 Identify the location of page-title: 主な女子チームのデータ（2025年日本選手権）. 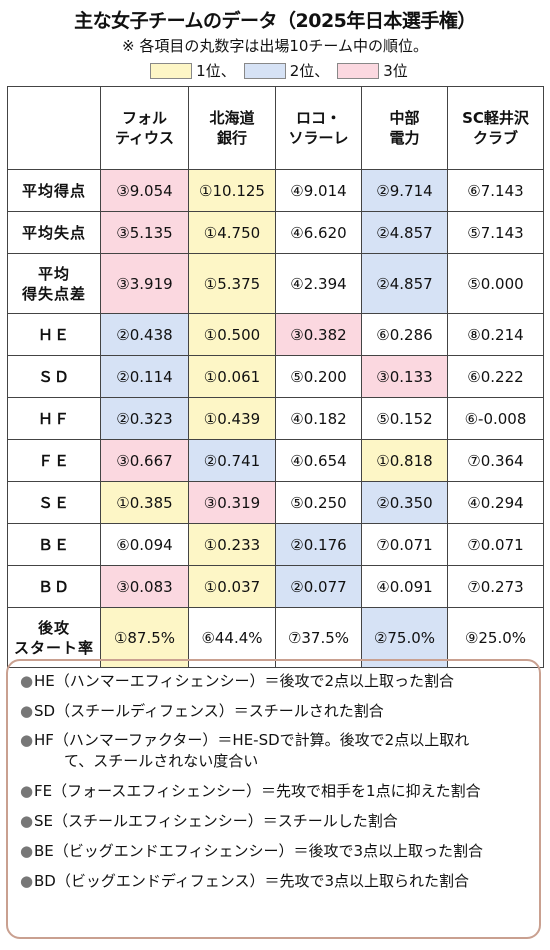
(275, 21).